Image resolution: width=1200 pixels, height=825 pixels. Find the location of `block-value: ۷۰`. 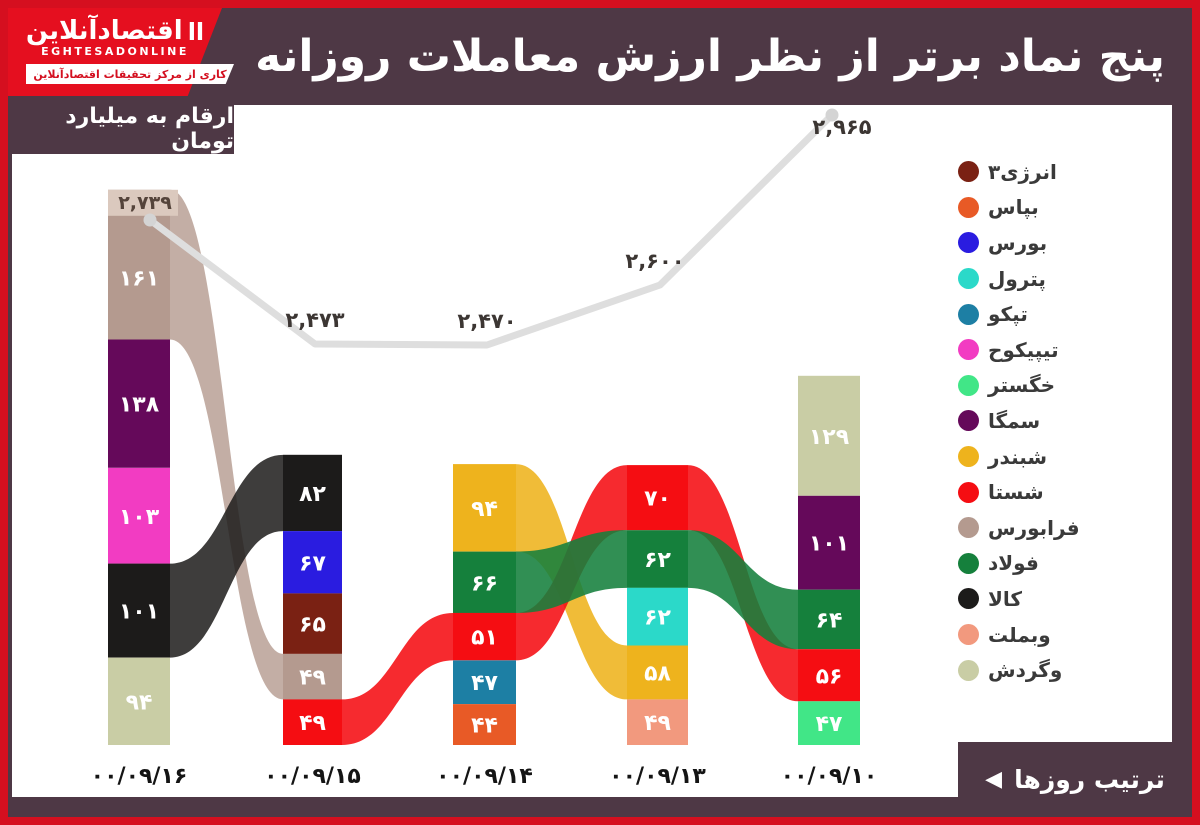

block-value: ۷۰ is located at coordinates (657, 499).